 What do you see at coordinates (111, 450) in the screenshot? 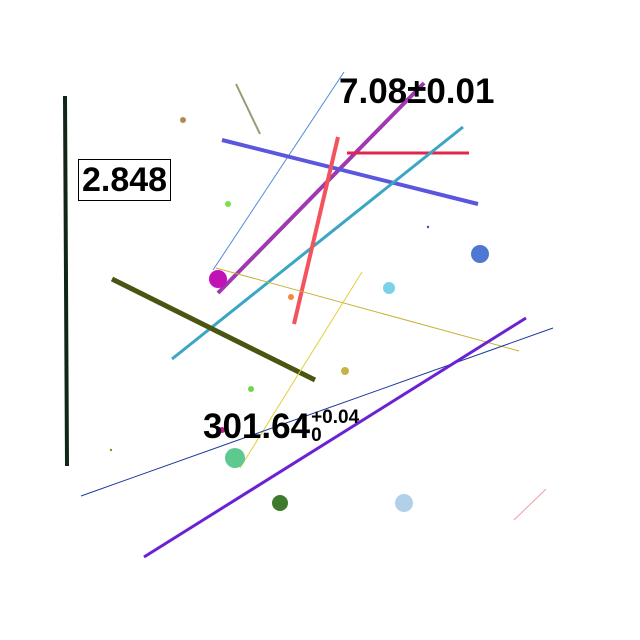
I see `olive-tiny-dot` at bounding box center [111, 450].